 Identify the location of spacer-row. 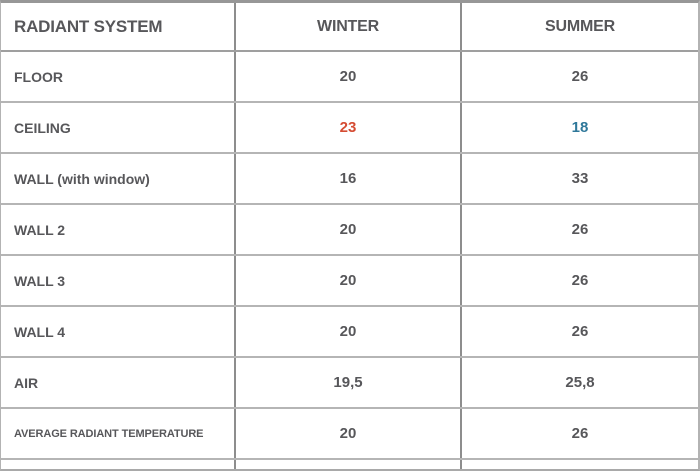
(349, 464).